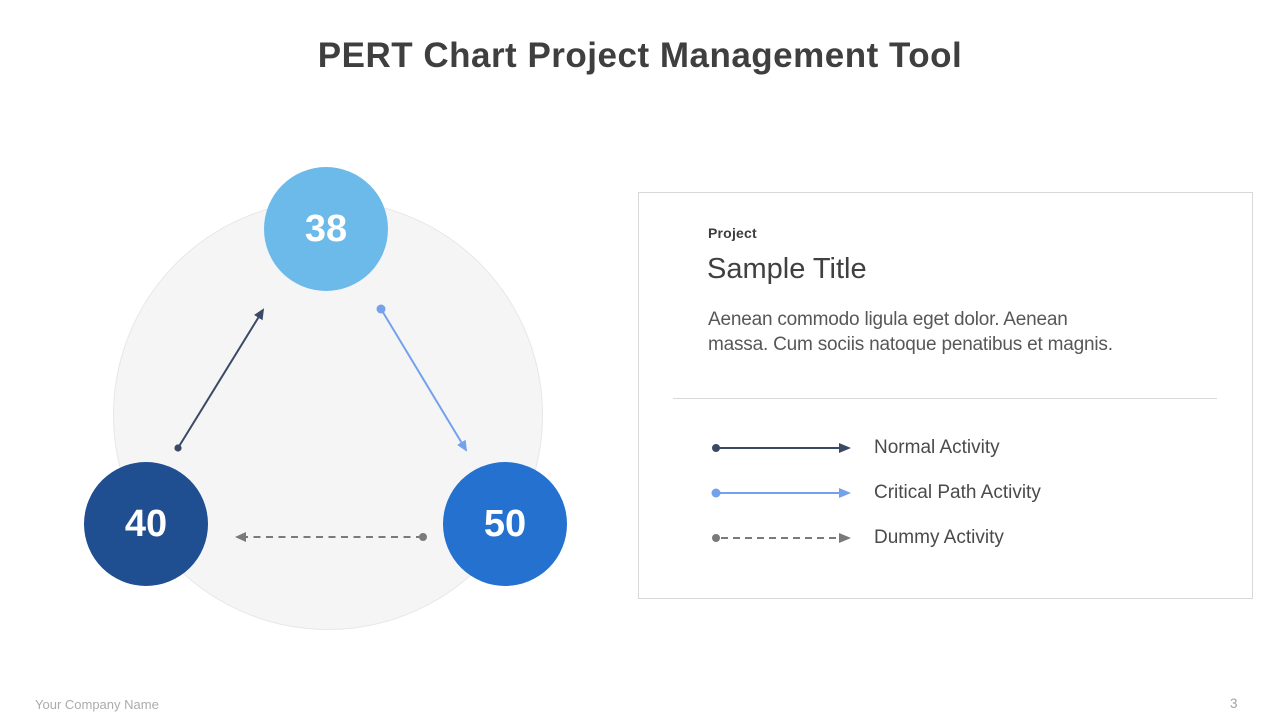  What do you see at coordinates (732, 233) in the screenshot?
I see `card-eyebrow: Project` at bounding box center [732, 233].